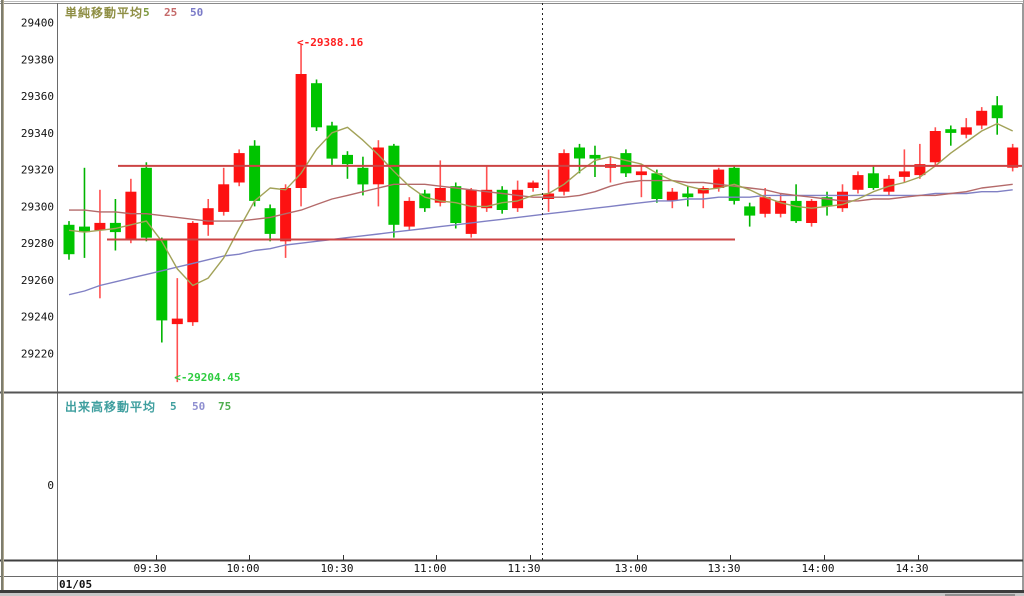  Describe the element at coordinates (688, 195) in the screenshot. I see `candle-body-13:15` at that location.